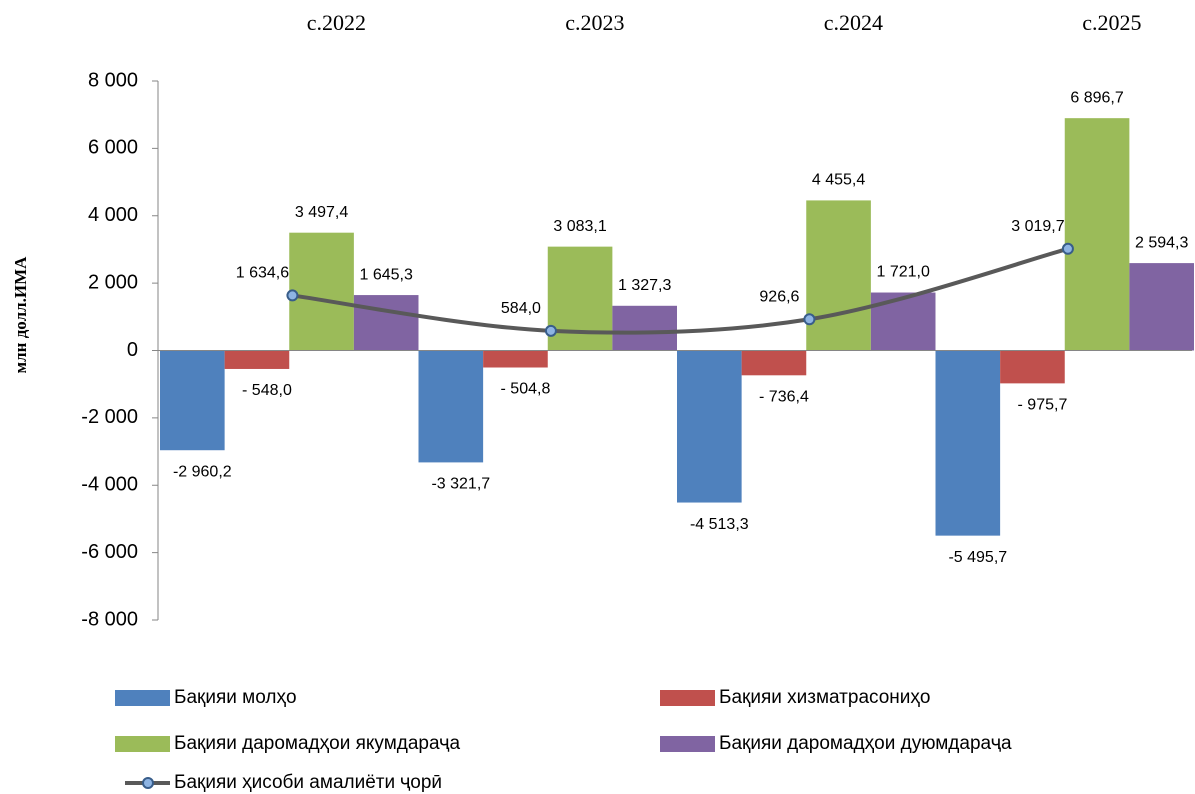  What do you see at coordinates (113, 148) in the screenshot?
I see `y-tick-label: 6 000` at bounding box center [113, 148].